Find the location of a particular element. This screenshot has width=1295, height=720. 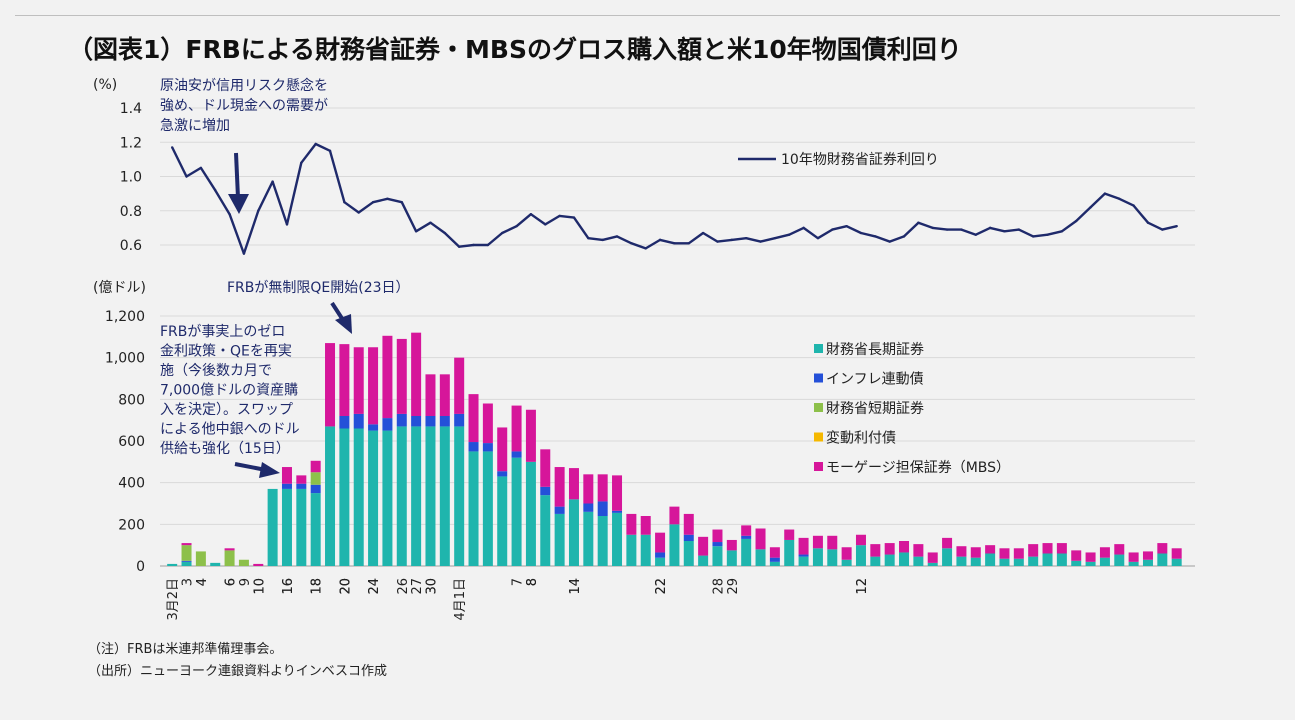

line-ytick-label: 0.6 is located at coordinates (131, 246).